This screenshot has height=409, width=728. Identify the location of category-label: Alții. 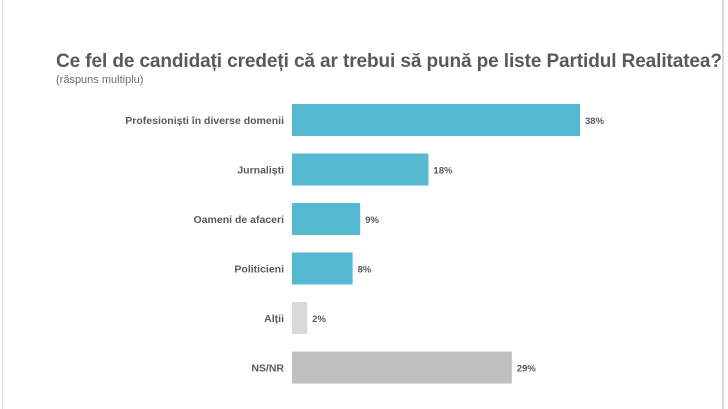
(274, 319).